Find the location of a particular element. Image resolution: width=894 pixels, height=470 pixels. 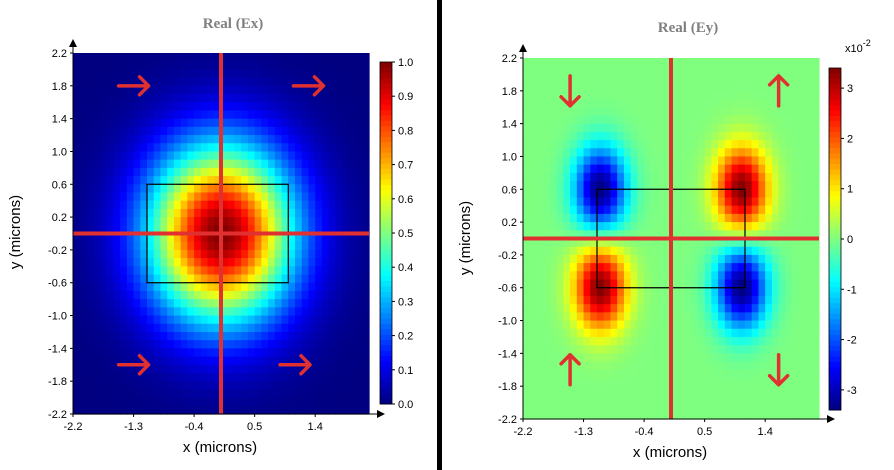

colorbar-segment is located at coordinates (835, 204).